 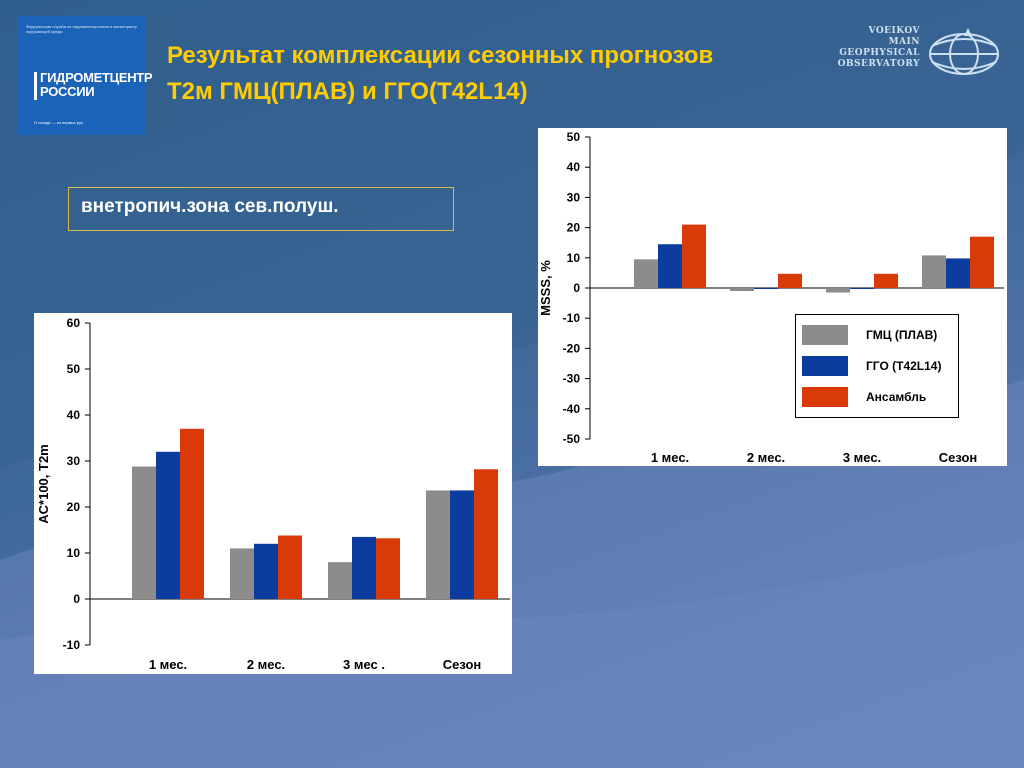 I want to click on voeikov-line1: VOEIKOV, so click(x=894, y=31).